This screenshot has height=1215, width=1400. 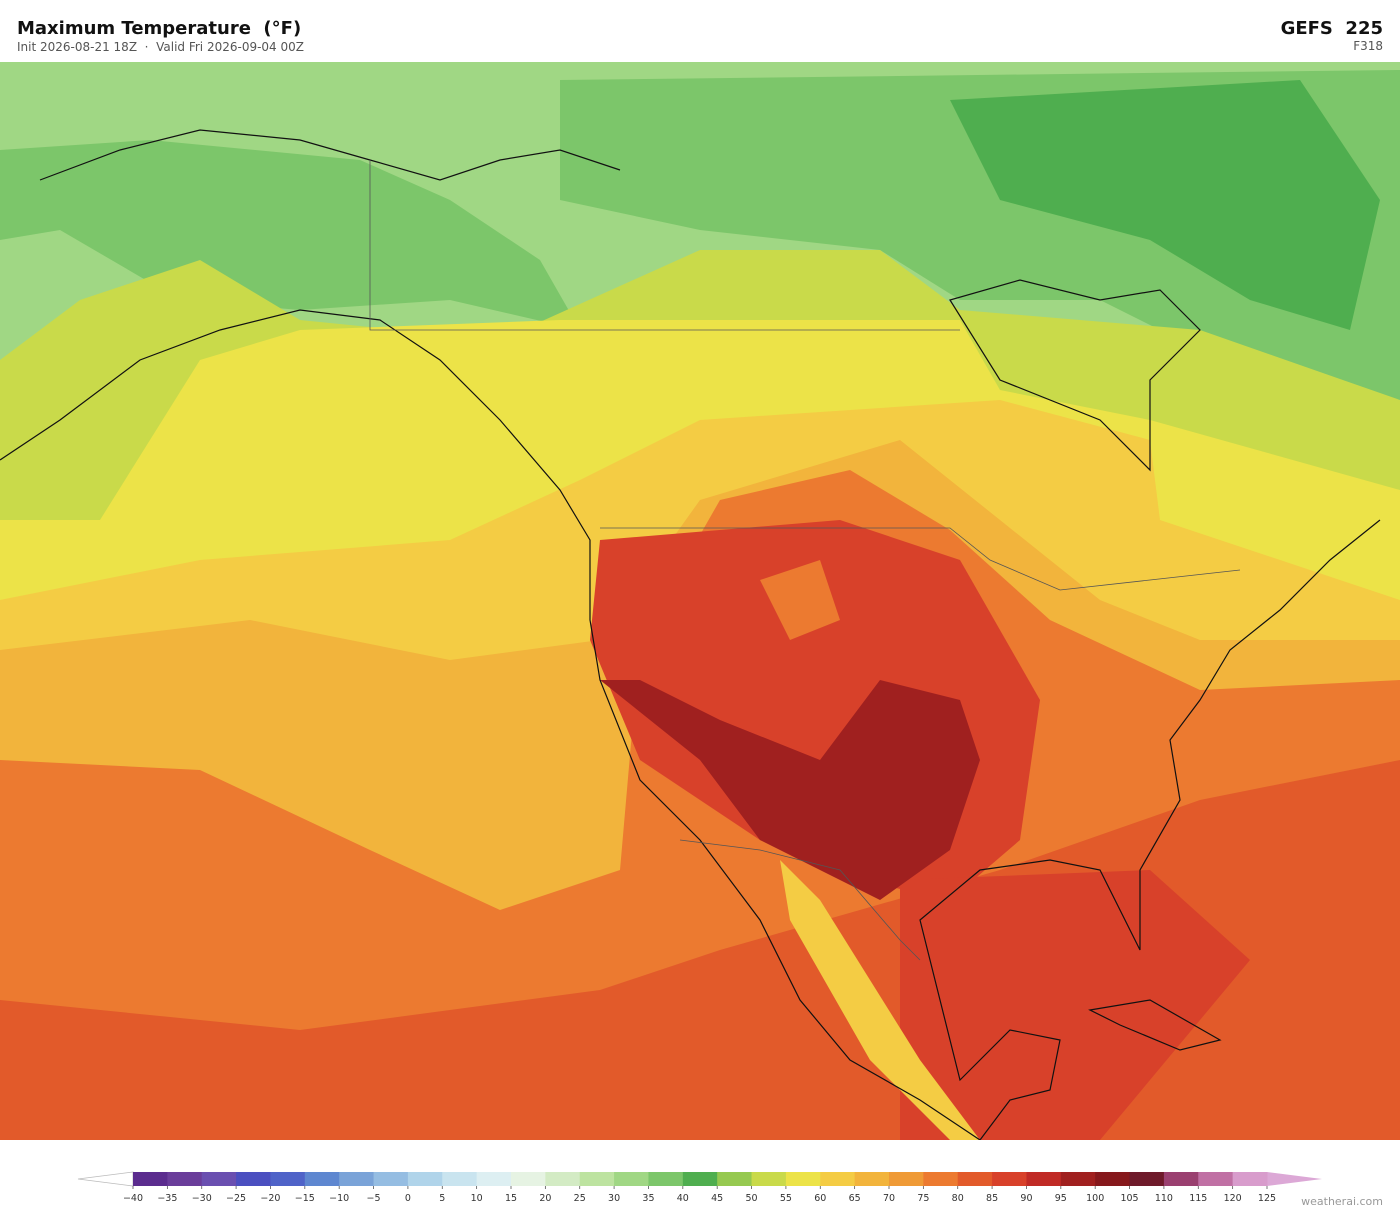 What do you see at coordinates (305, 1198) in the screenshot?
I see `tick-label: −15` at bounding box center [305, 1198].